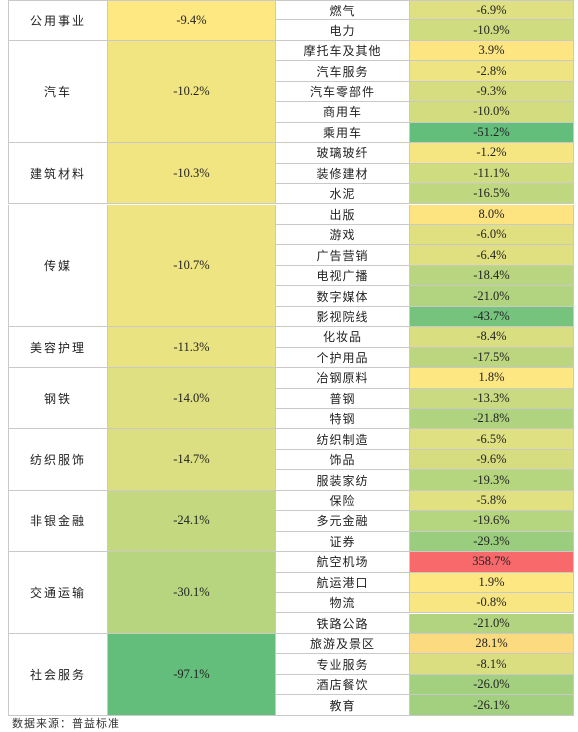 This screenshot has width=578, height=732. I want to click on sub-industry-value: 1.9%, so click(492, 583).